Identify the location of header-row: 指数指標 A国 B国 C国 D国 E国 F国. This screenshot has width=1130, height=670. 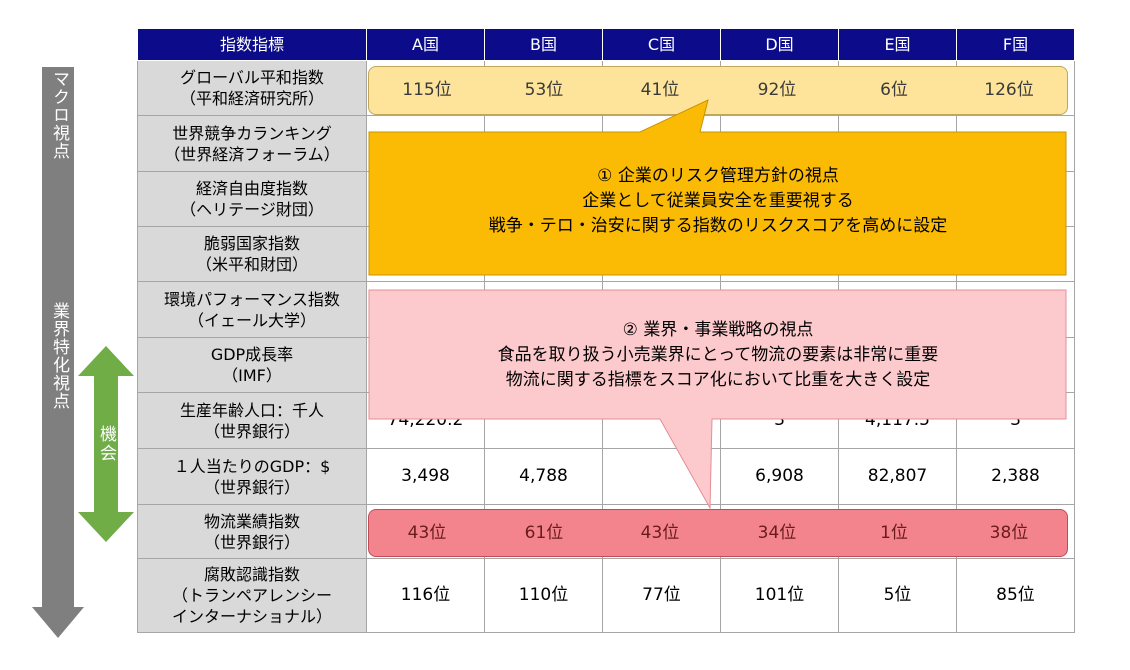
(606, 44).